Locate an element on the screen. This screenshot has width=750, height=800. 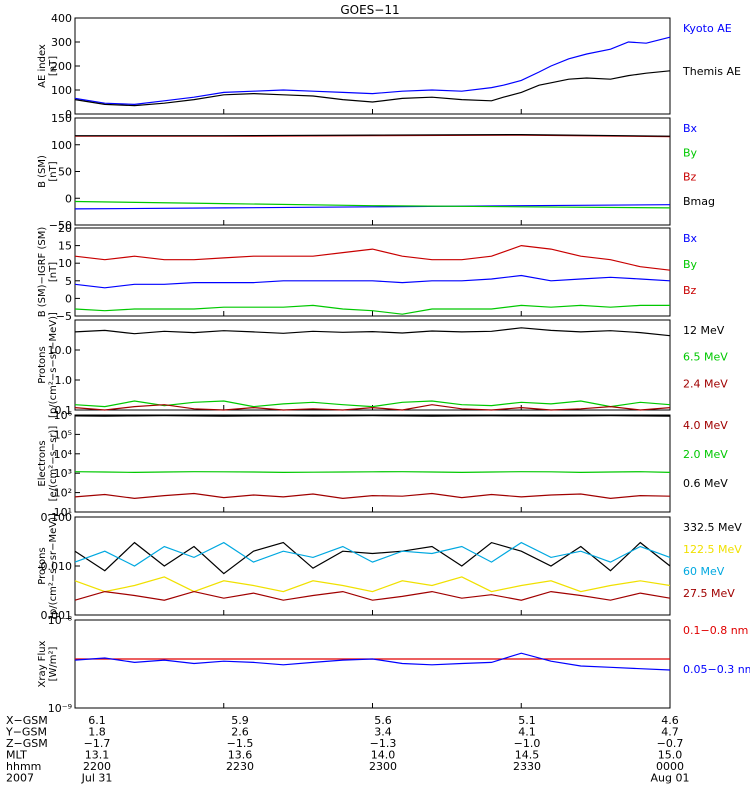
y-axis-label: [e/(cm²−s−sr)] is located at coordinates (53, 464).